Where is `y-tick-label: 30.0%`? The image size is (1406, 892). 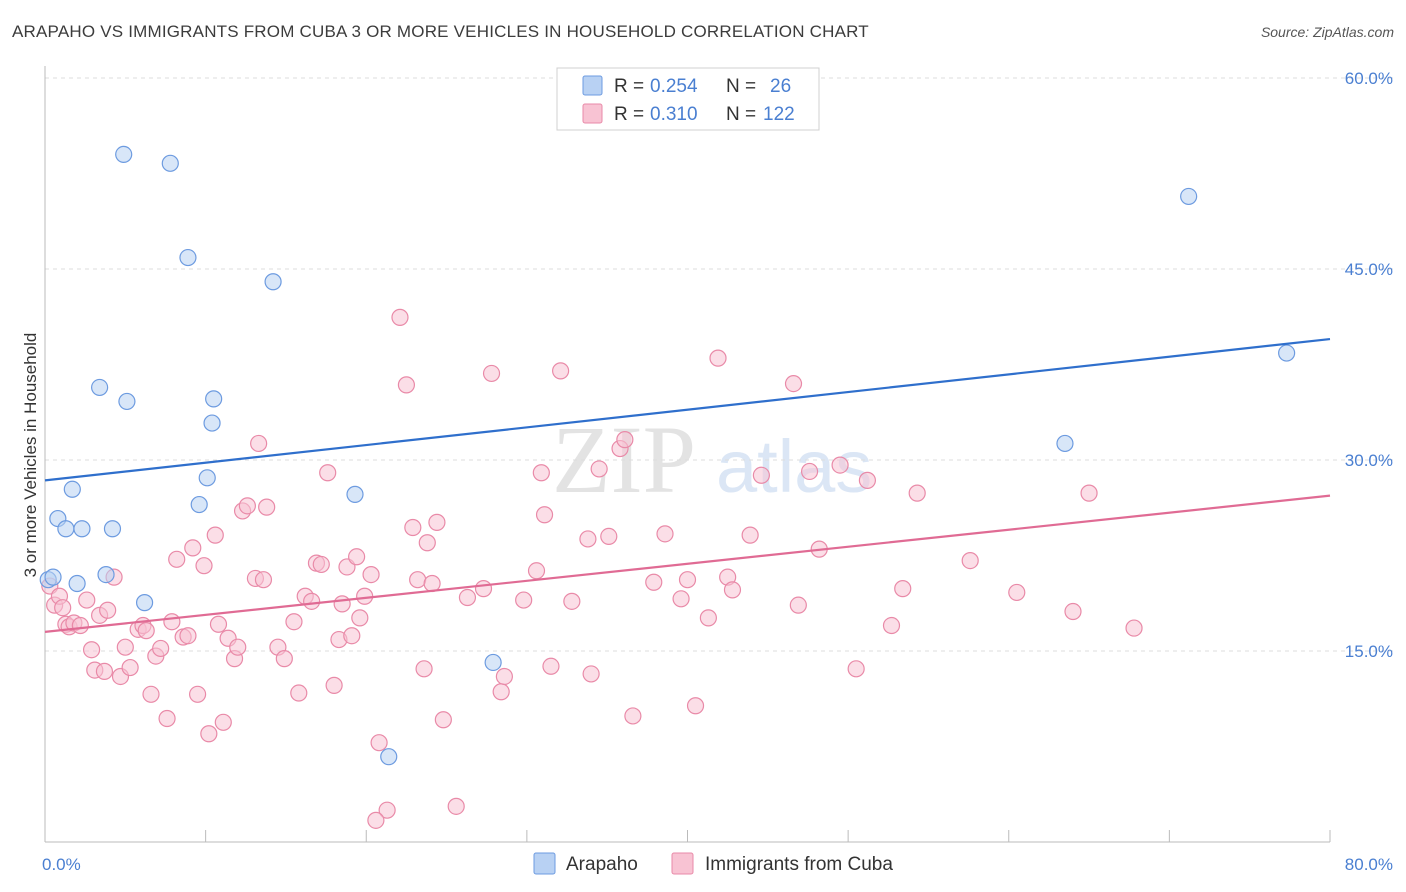 y-tick-label: 30.0% is located at coordinates (1369, 460).